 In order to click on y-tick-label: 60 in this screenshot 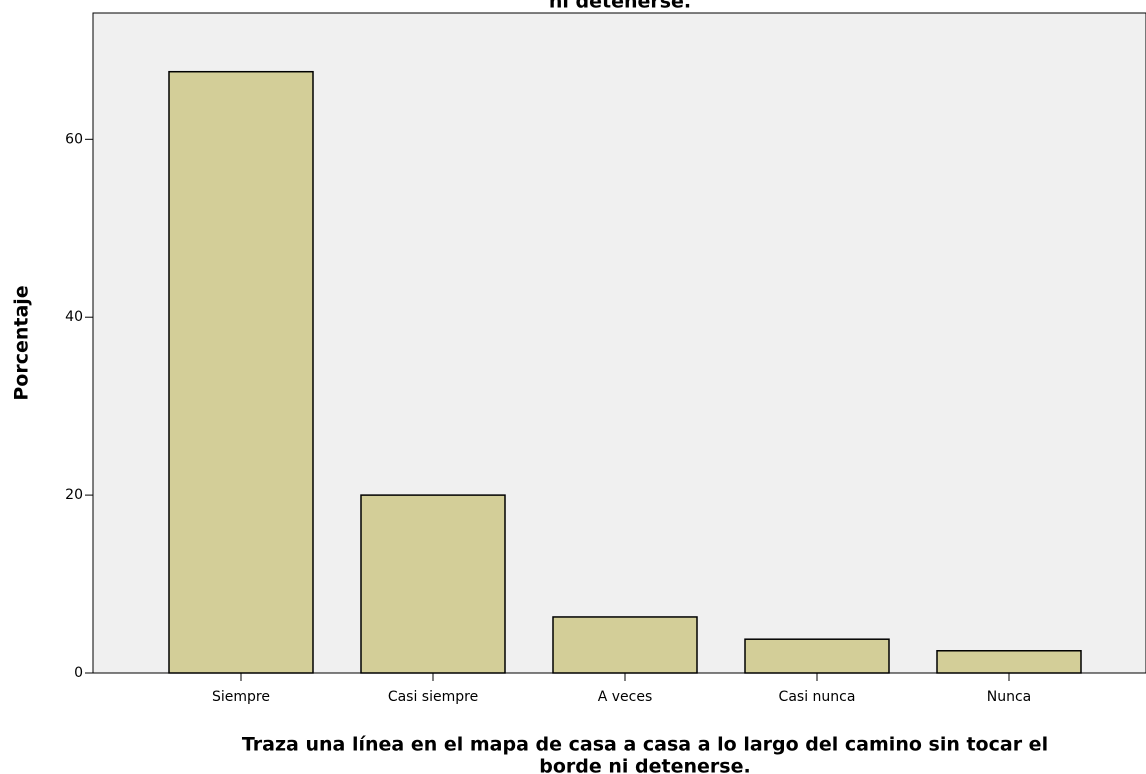, I will do `click(74, 139)`.